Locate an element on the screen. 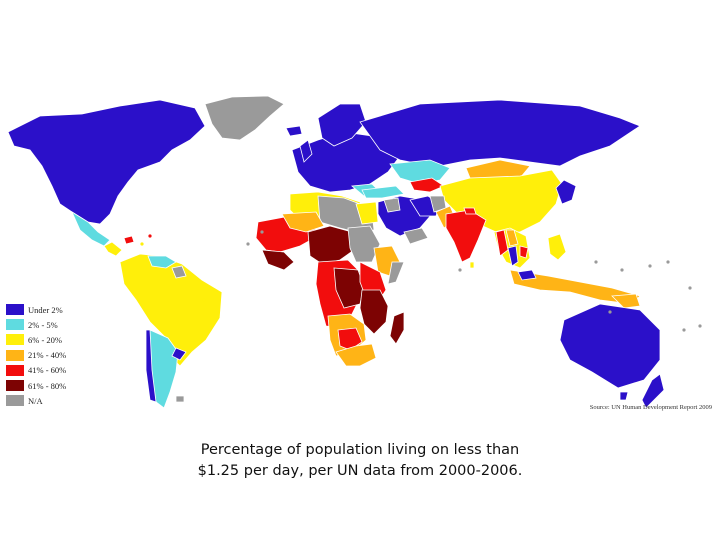 Image resolution: width=720 pixels, height=540 pixels. region-caribbean is located at coordinates (129, 240).